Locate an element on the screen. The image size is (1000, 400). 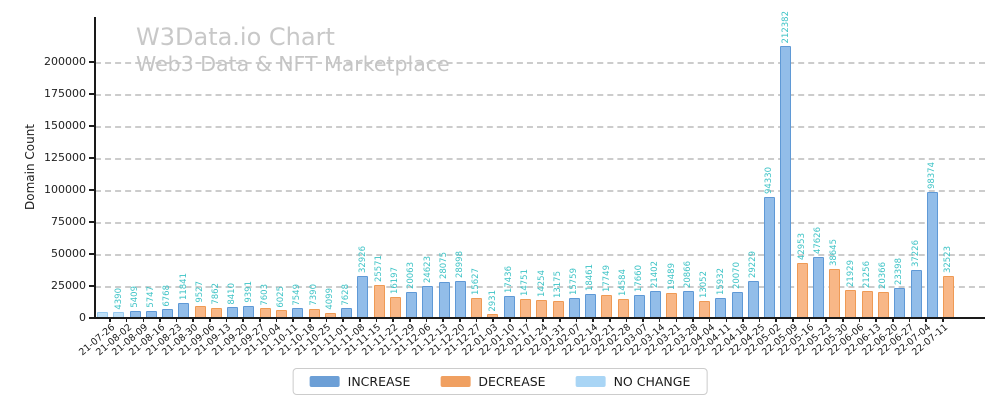
bar-value-label: 14254 is located at coordinates (541, 283).